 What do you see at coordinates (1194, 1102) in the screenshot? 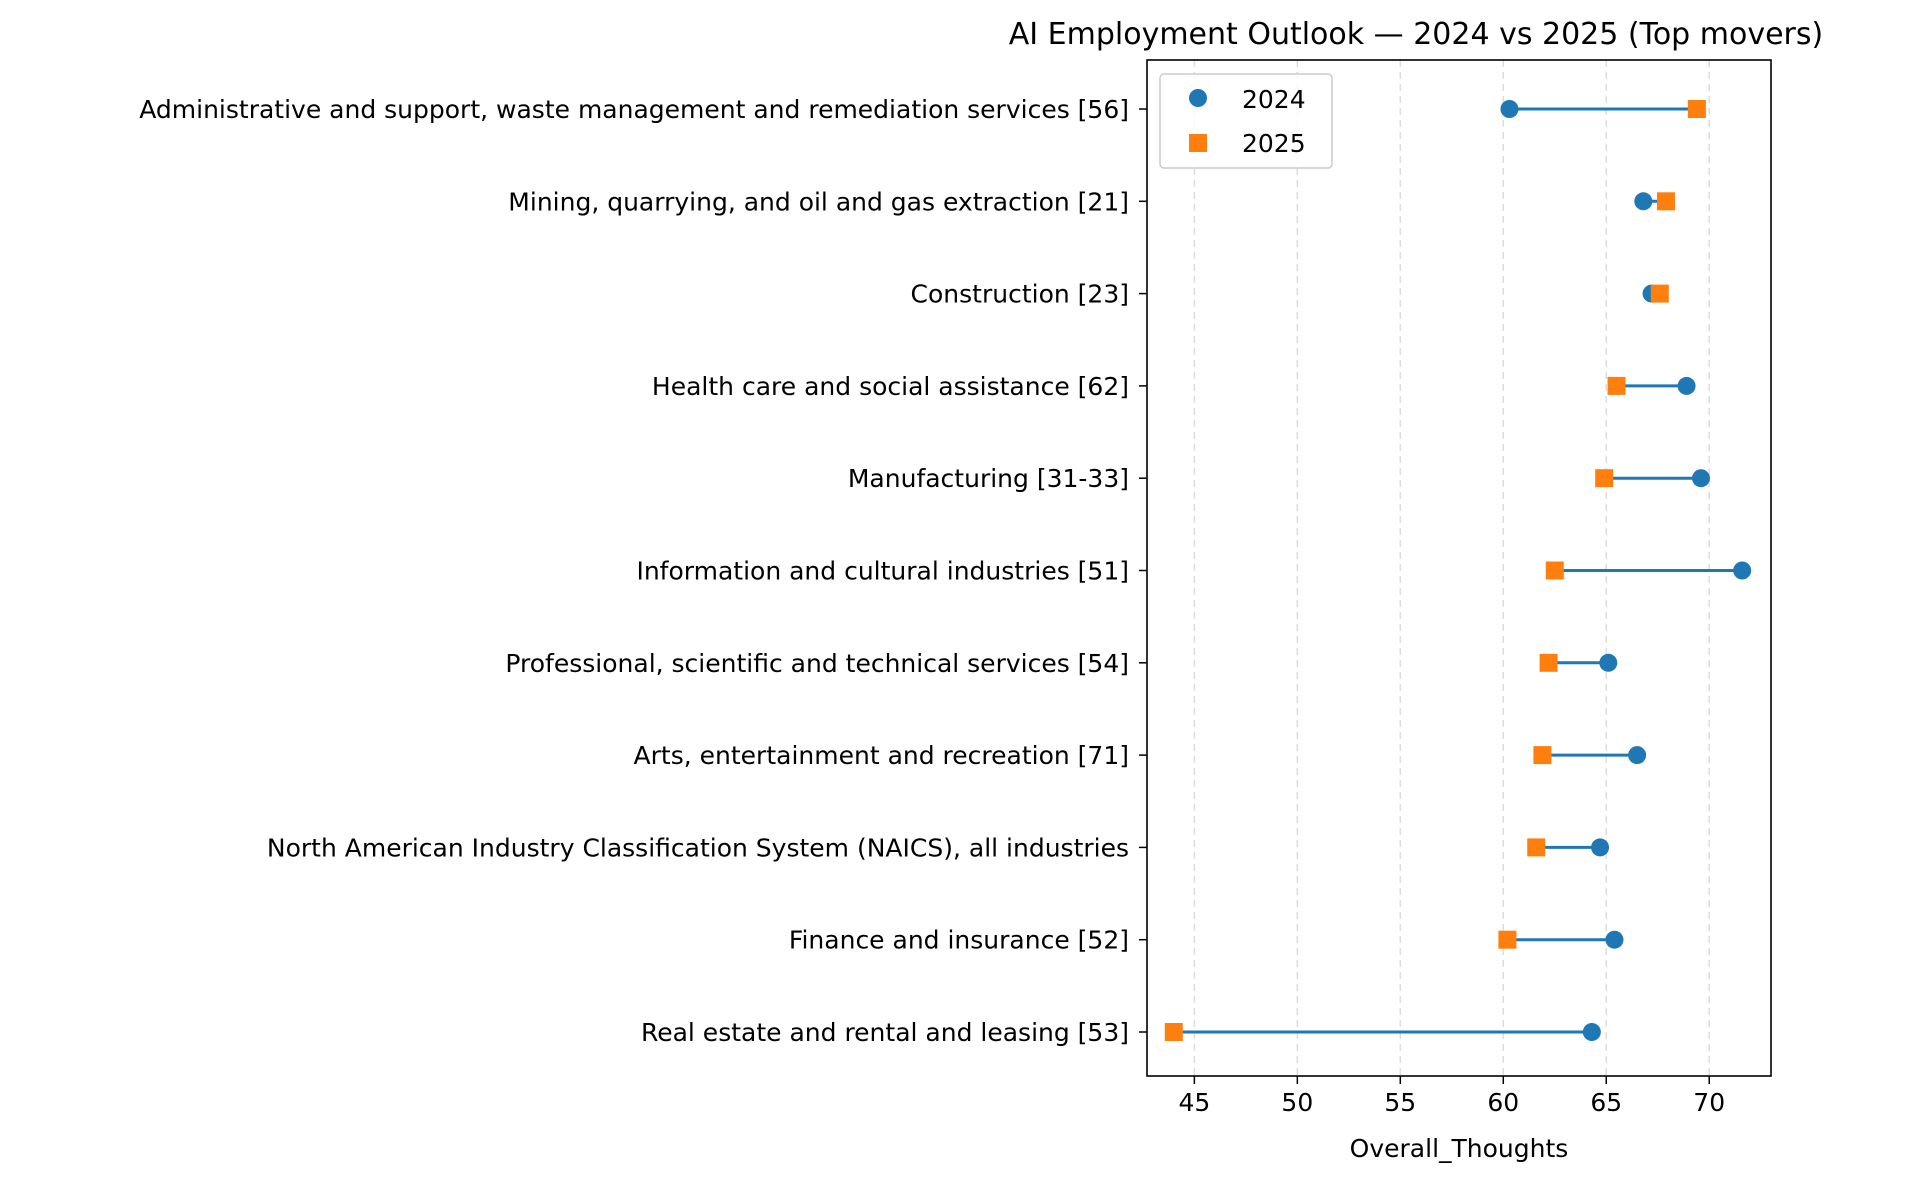
I see `x-tick-label: 45` at bounding box center [1194, 1102].